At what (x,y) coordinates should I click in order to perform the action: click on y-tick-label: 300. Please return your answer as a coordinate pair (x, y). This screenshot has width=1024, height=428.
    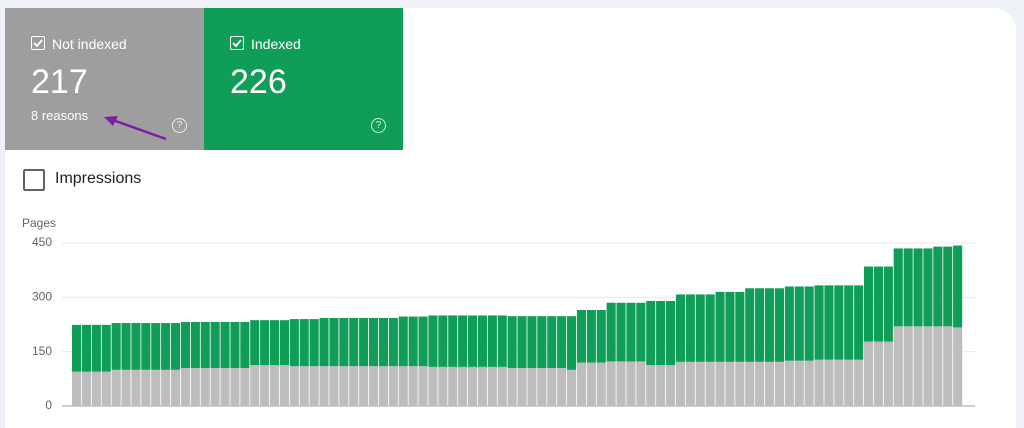
    Looking at the image, I should click on (42, 297).